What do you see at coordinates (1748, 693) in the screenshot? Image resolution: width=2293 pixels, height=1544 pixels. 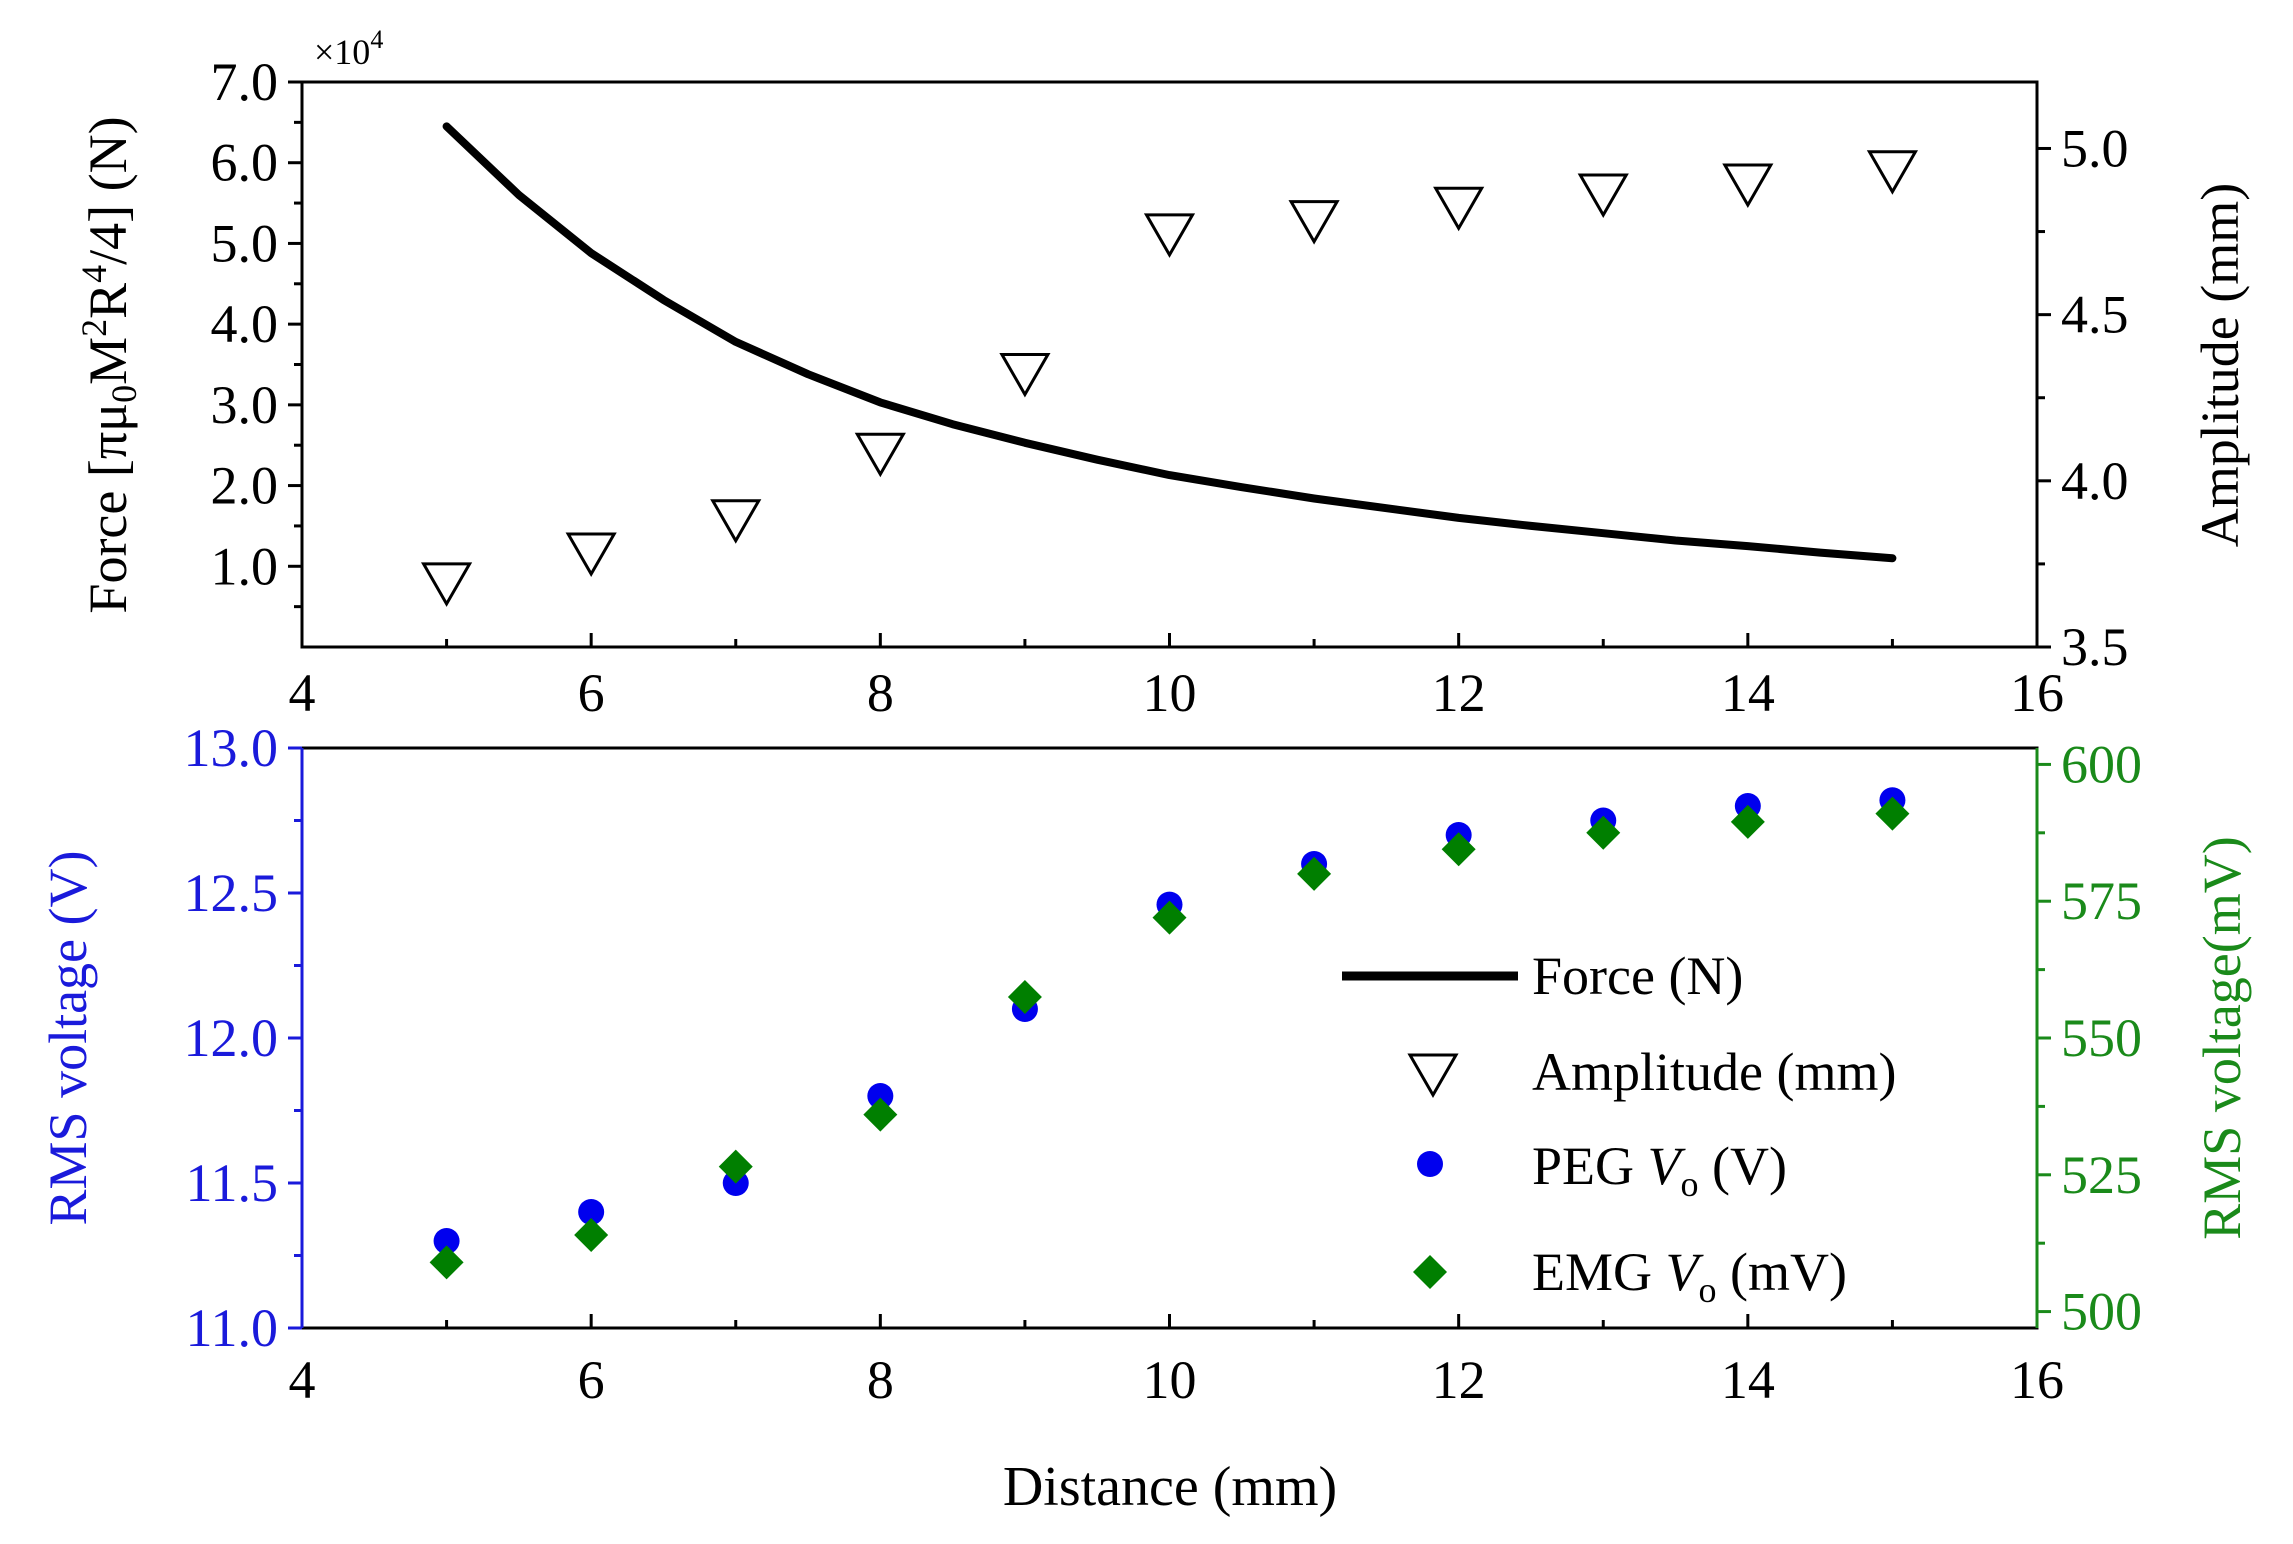 I see `top-x-tick-label: 14` at bounding box center [1748, 693].